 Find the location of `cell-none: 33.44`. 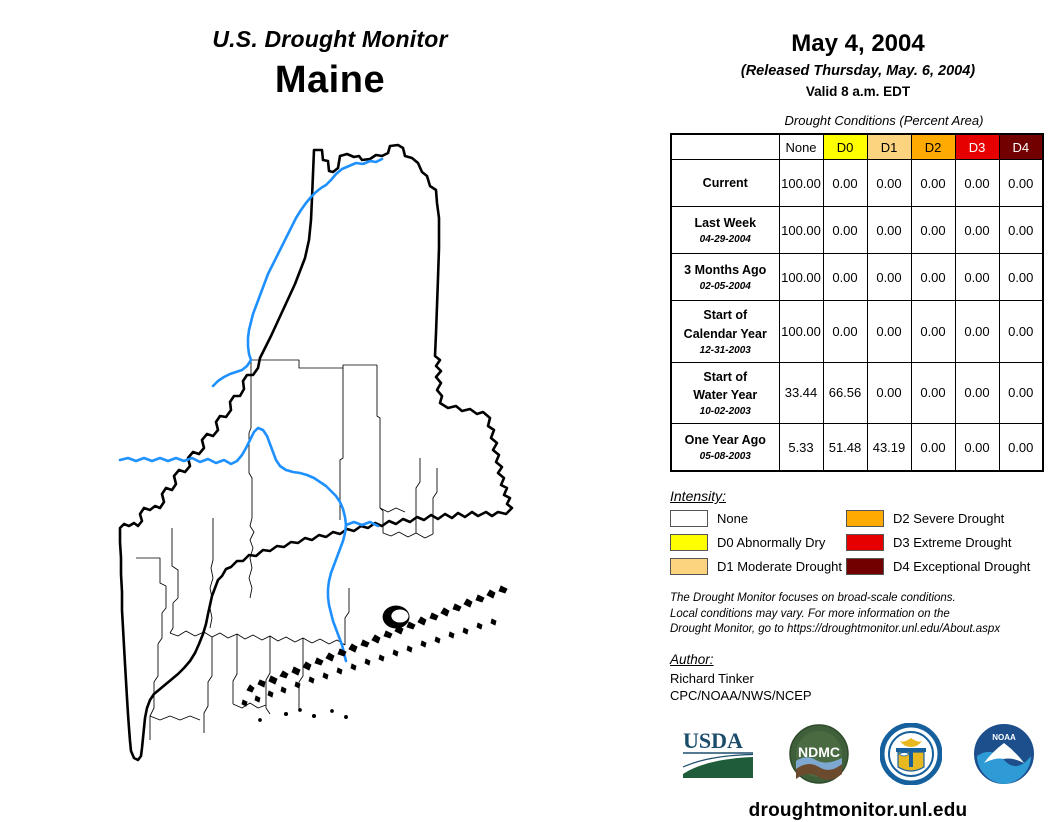

cell-none: 33.44 is located at coordinates (801, 393).